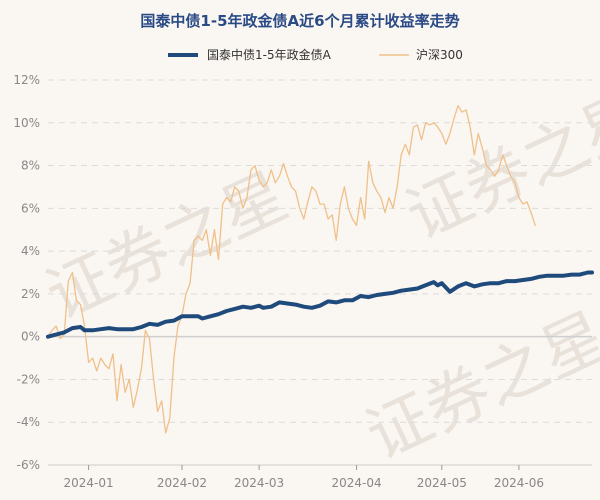 This screenshot has width=600, height=500. Describe the element at coordinates (439, 55) in the screenshot. I see `legend-label-hs300: 沪深300` at that location.